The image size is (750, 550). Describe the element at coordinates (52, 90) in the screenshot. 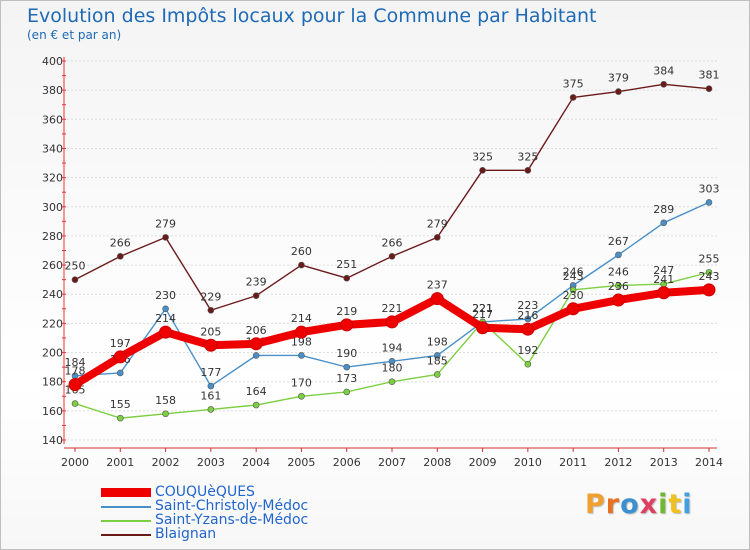

I see `y-tick-label: 380` at that location.